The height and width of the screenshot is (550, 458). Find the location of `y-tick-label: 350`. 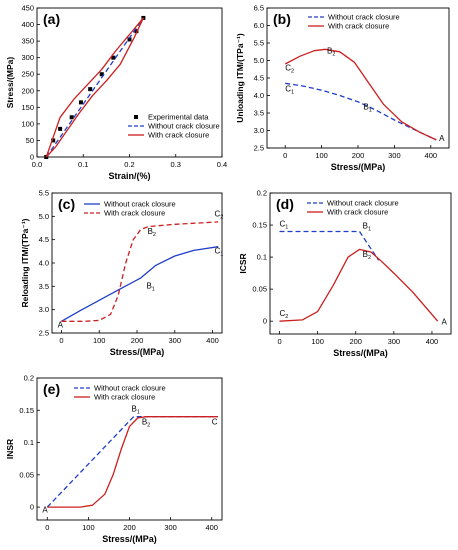

y-tick-label: 350 is located at coordinates (27, 41).